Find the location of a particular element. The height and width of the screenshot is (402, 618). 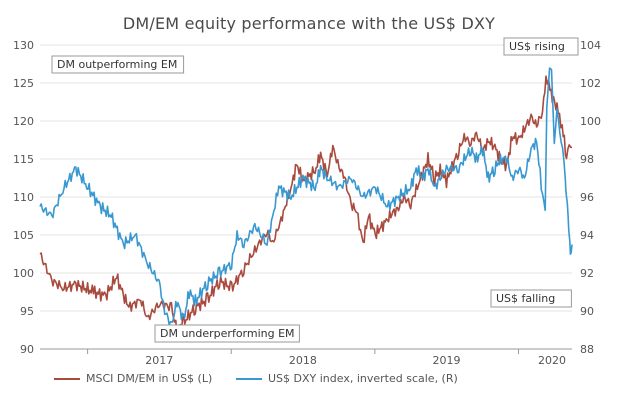

annotation-usd-rising-frame is located at coordinates (541, 46).